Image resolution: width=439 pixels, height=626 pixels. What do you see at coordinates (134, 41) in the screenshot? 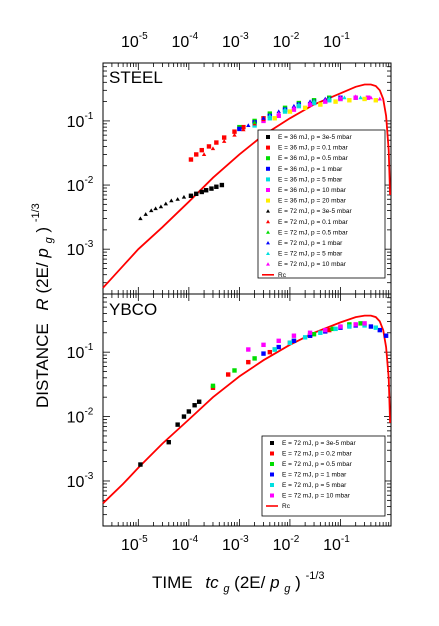
I see `top-x-tick-label: 10⁻⁵` at bounding box center [134, 41].